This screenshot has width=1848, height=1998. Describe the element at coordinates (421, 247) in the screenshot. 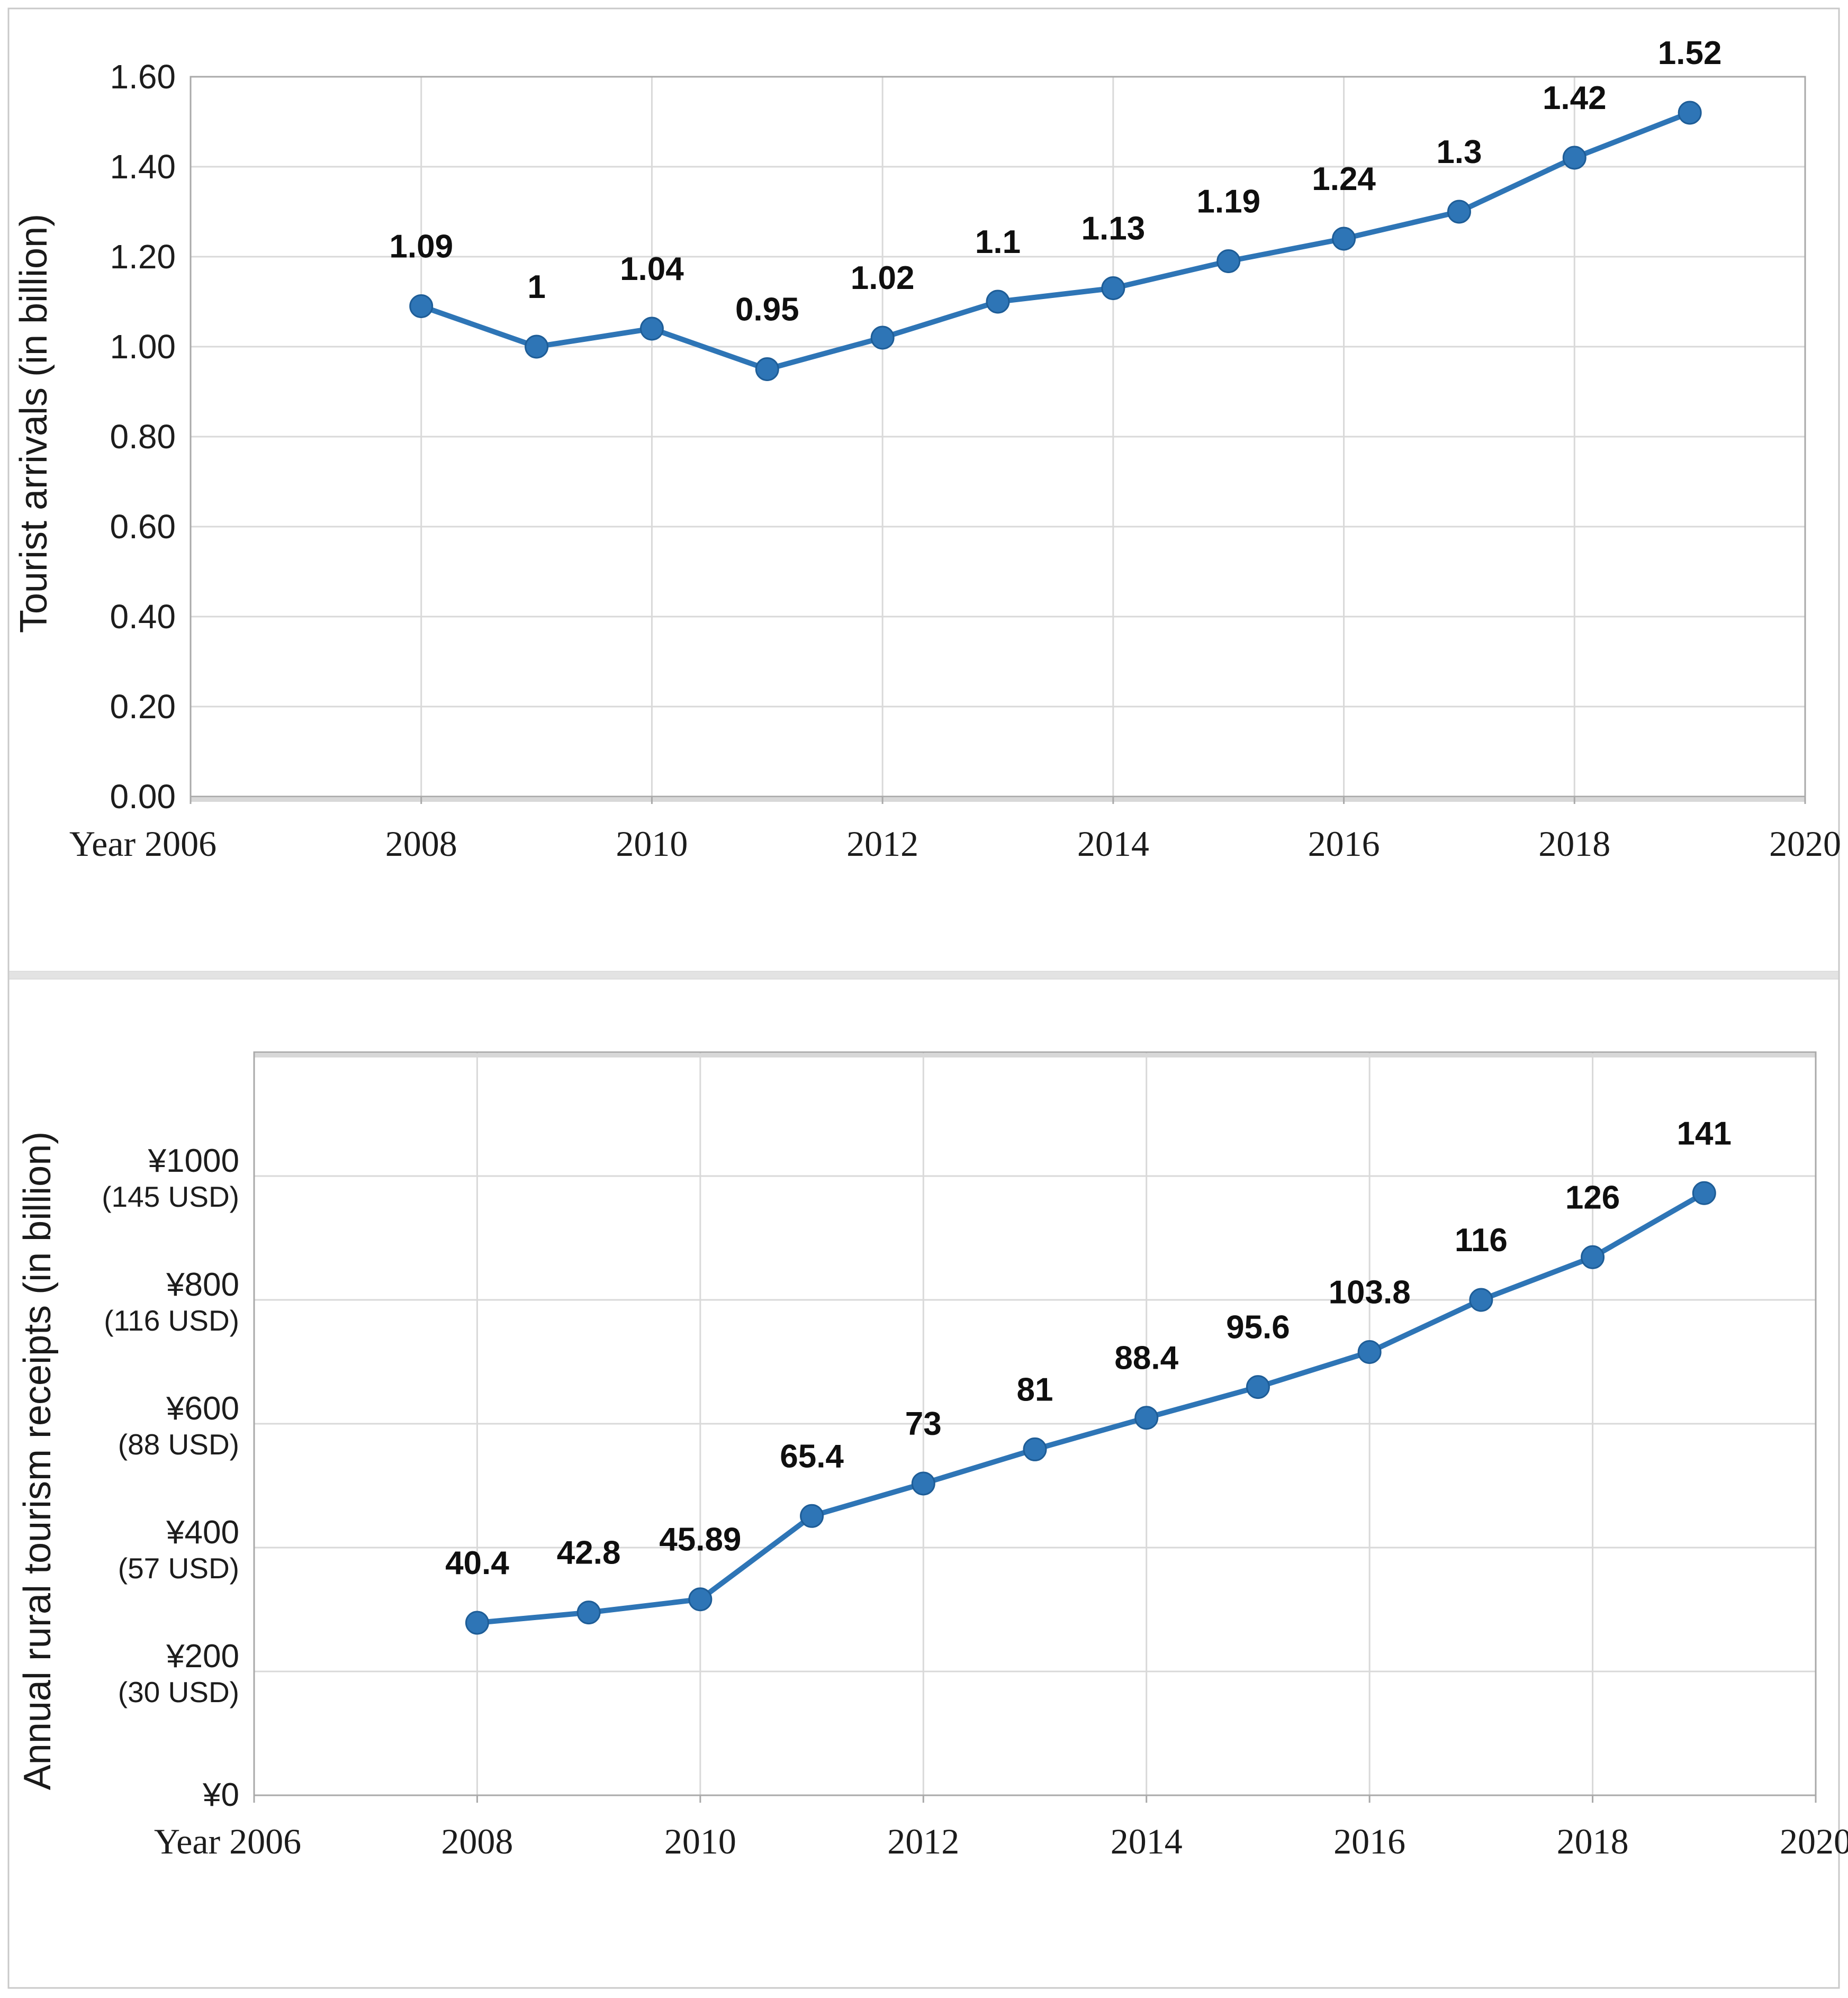

I see `data-label: 1.09` at that location.